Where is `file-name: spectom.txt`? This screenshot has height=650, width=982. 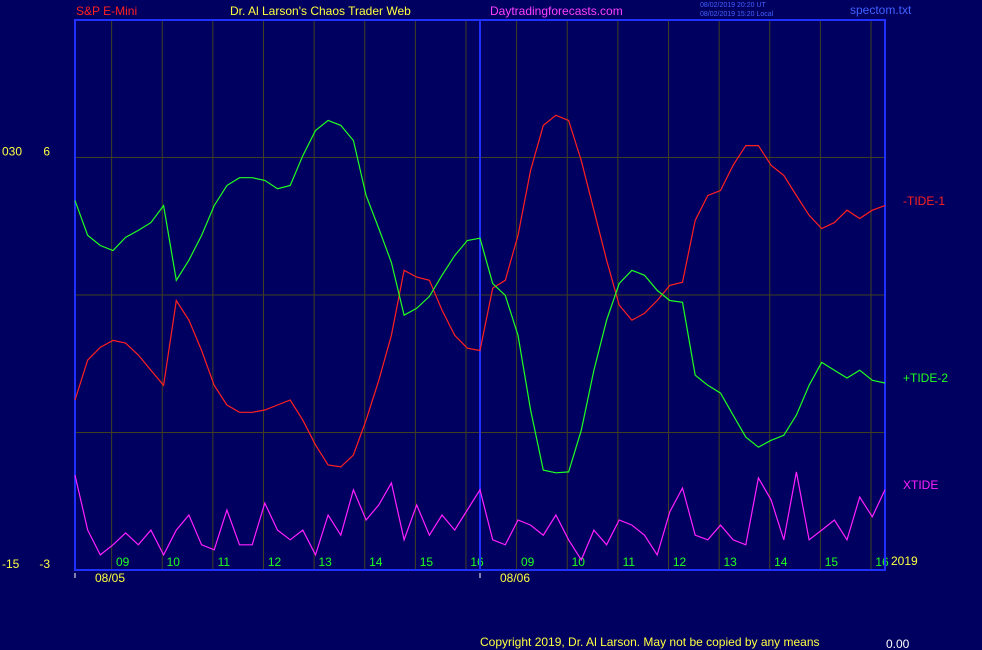
file-name: spectom.txt is located at coordinates (881, 10).